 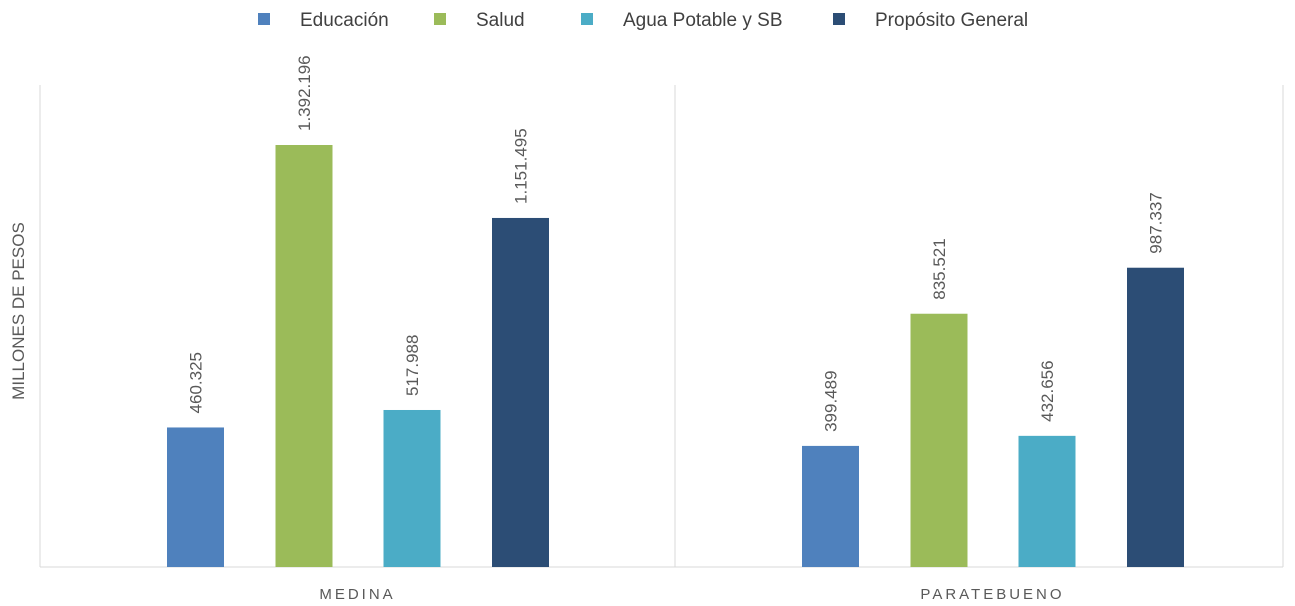 I want to click on data-label: 399.489, so click(x=831, y=400).